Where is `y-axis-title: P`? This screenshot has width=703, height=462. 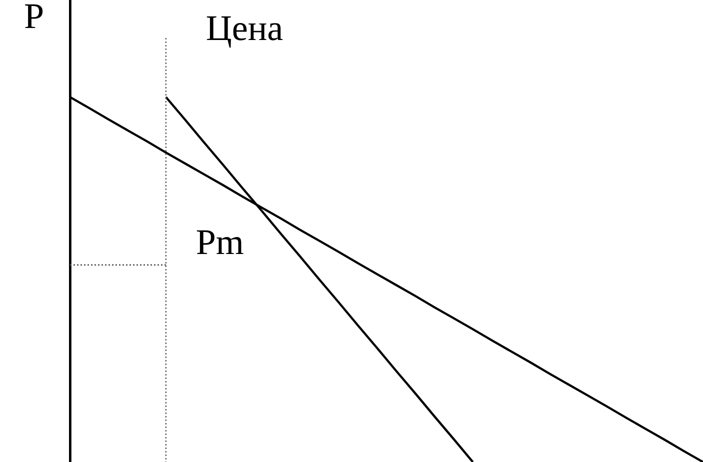 y-axis-title: P is located at coordinates (34, 18).